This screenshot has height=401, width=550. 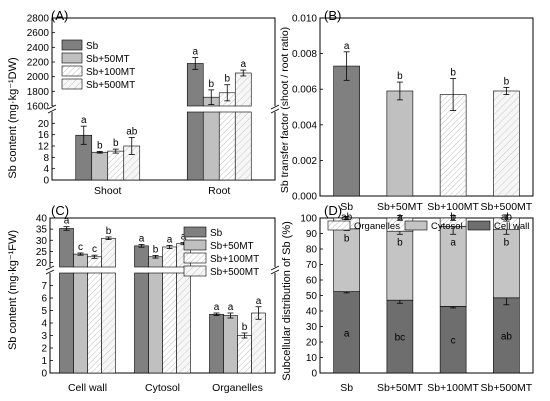 I want to click on panel-a-legend: Sb Sb+50MT Sb+100MT Sb+500MT, so click(x=98, y=65).